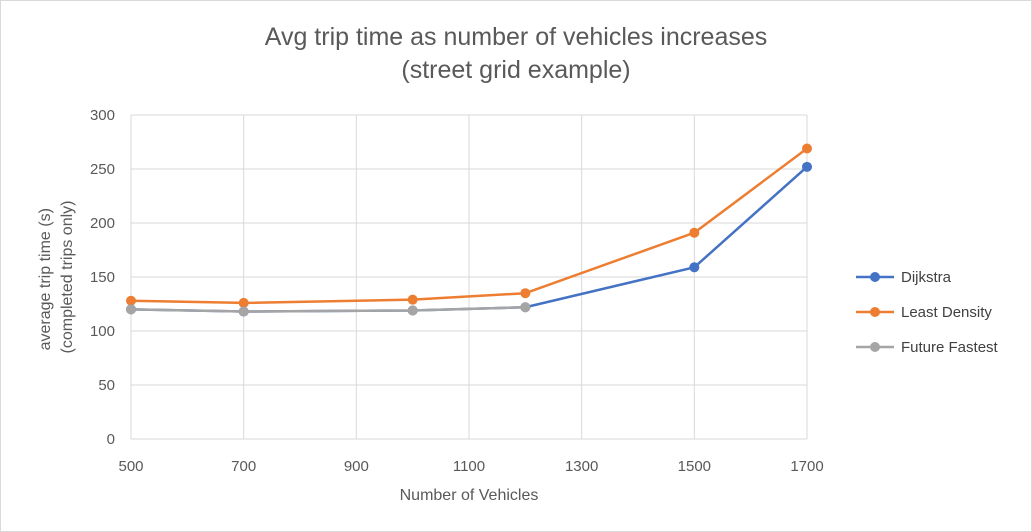 The image size is (1032, 532). What do you see at coordinates (356, 466) in the screenshot?
I see `x-tick-label: 900` at bounding box center [356, 466].